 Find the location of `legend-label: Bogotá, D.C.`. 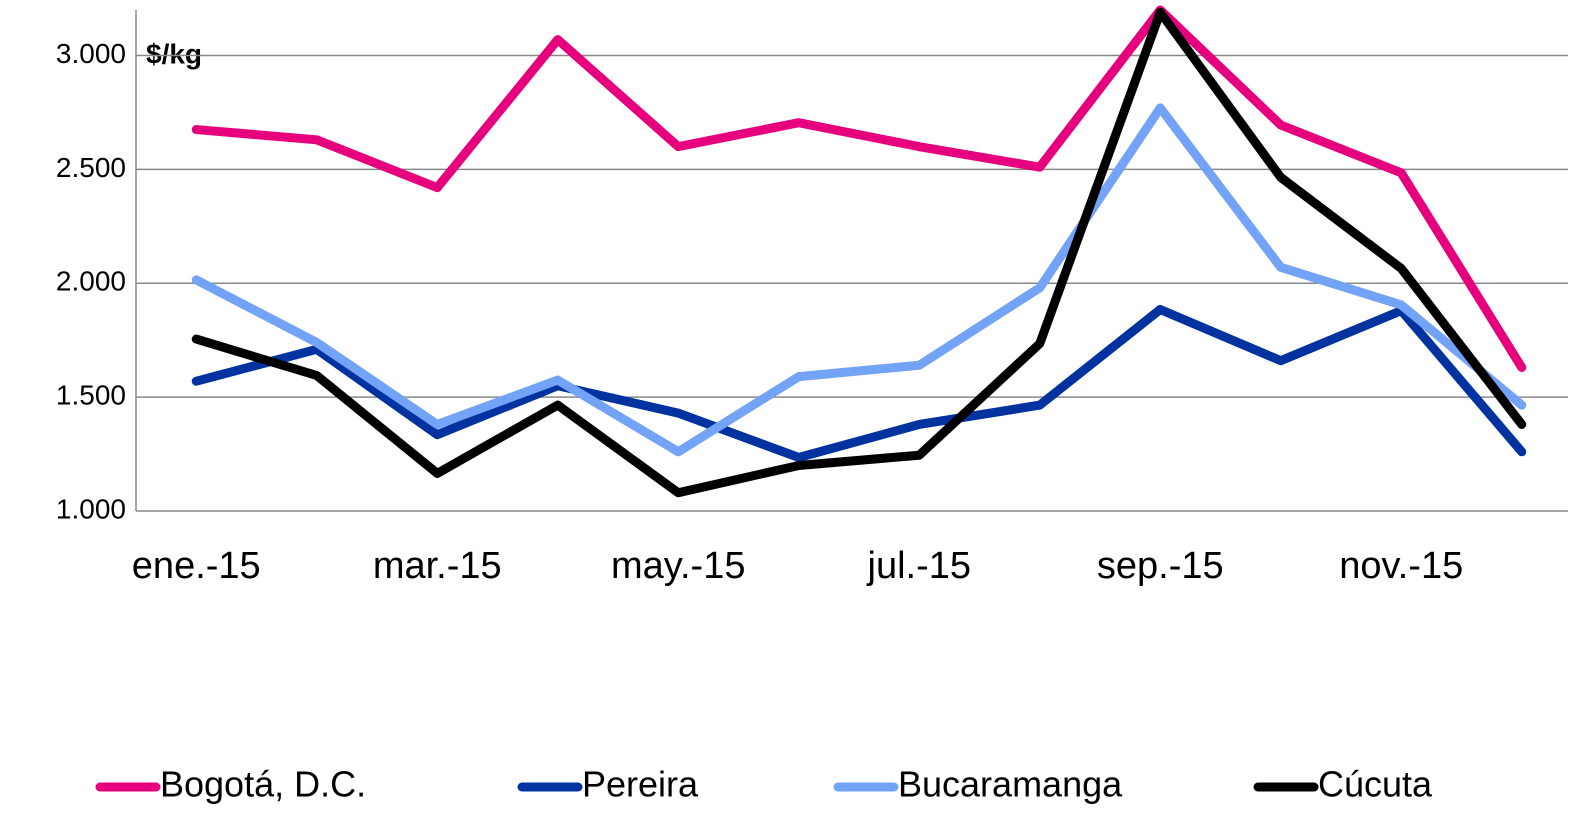

legend-label: Bogotá, D.C. is located at coordinates (263, 784).